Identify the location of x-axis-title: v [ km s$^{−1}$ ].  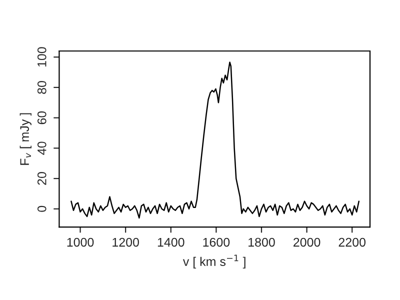
(214, 261).